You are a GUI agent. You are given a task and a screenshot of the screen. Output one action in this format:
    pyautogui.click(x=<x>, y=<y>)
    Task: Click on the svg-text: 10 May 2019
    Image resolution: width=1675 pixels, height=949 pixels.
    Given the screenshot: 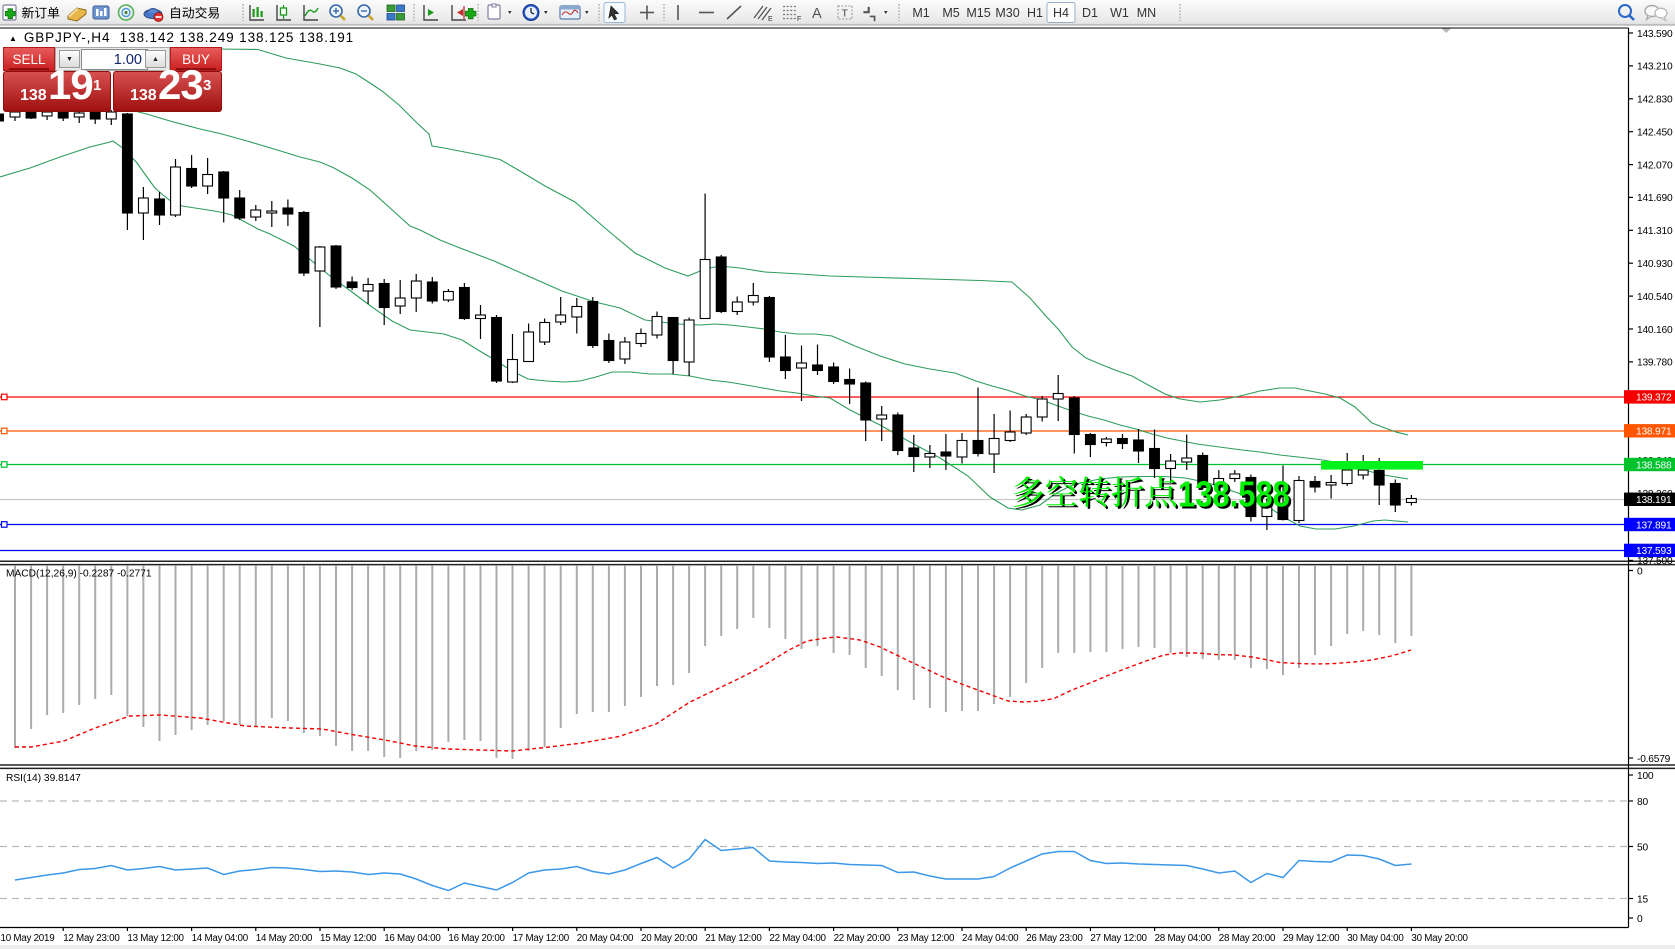 What is the action you would take?
    pyautogui.click(x=28, y=938)
    